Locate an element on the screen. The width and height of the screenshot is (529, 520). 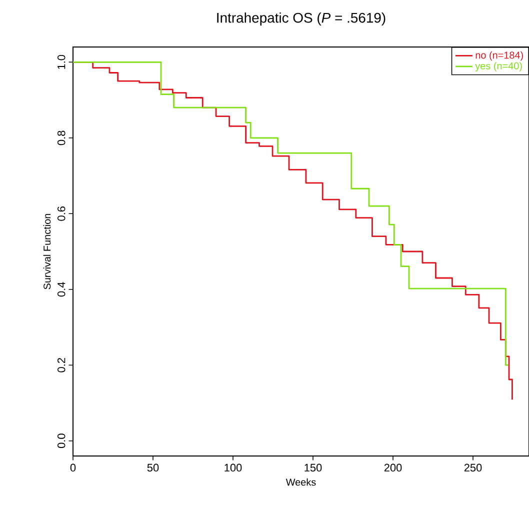
y-tick-label: 0.0 is located at coordinates (61, 441).